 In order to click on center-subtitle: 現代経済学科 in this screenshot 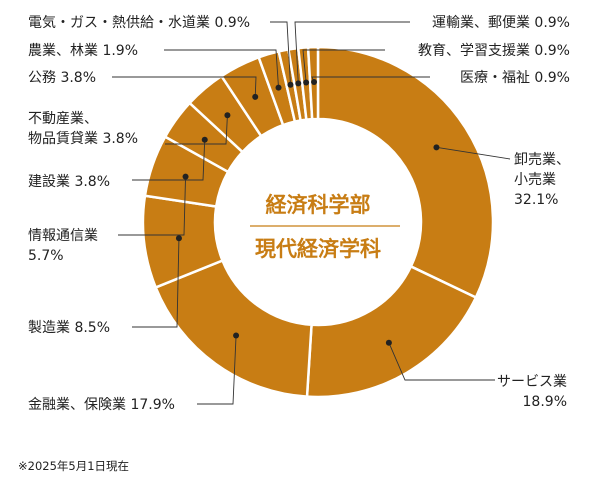, I will do `click(318, 249)`.